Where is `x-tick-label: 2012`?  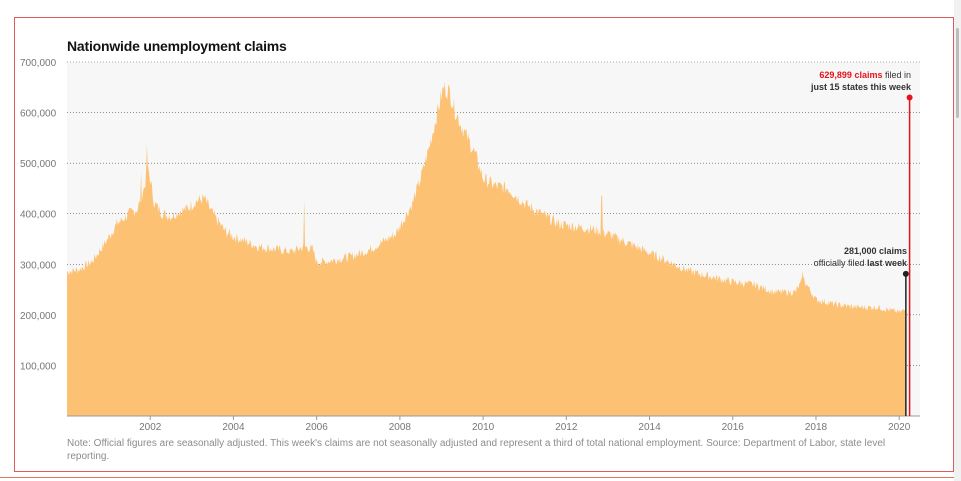
x-tick-label: 2012 is located at coordinates (566, 427).